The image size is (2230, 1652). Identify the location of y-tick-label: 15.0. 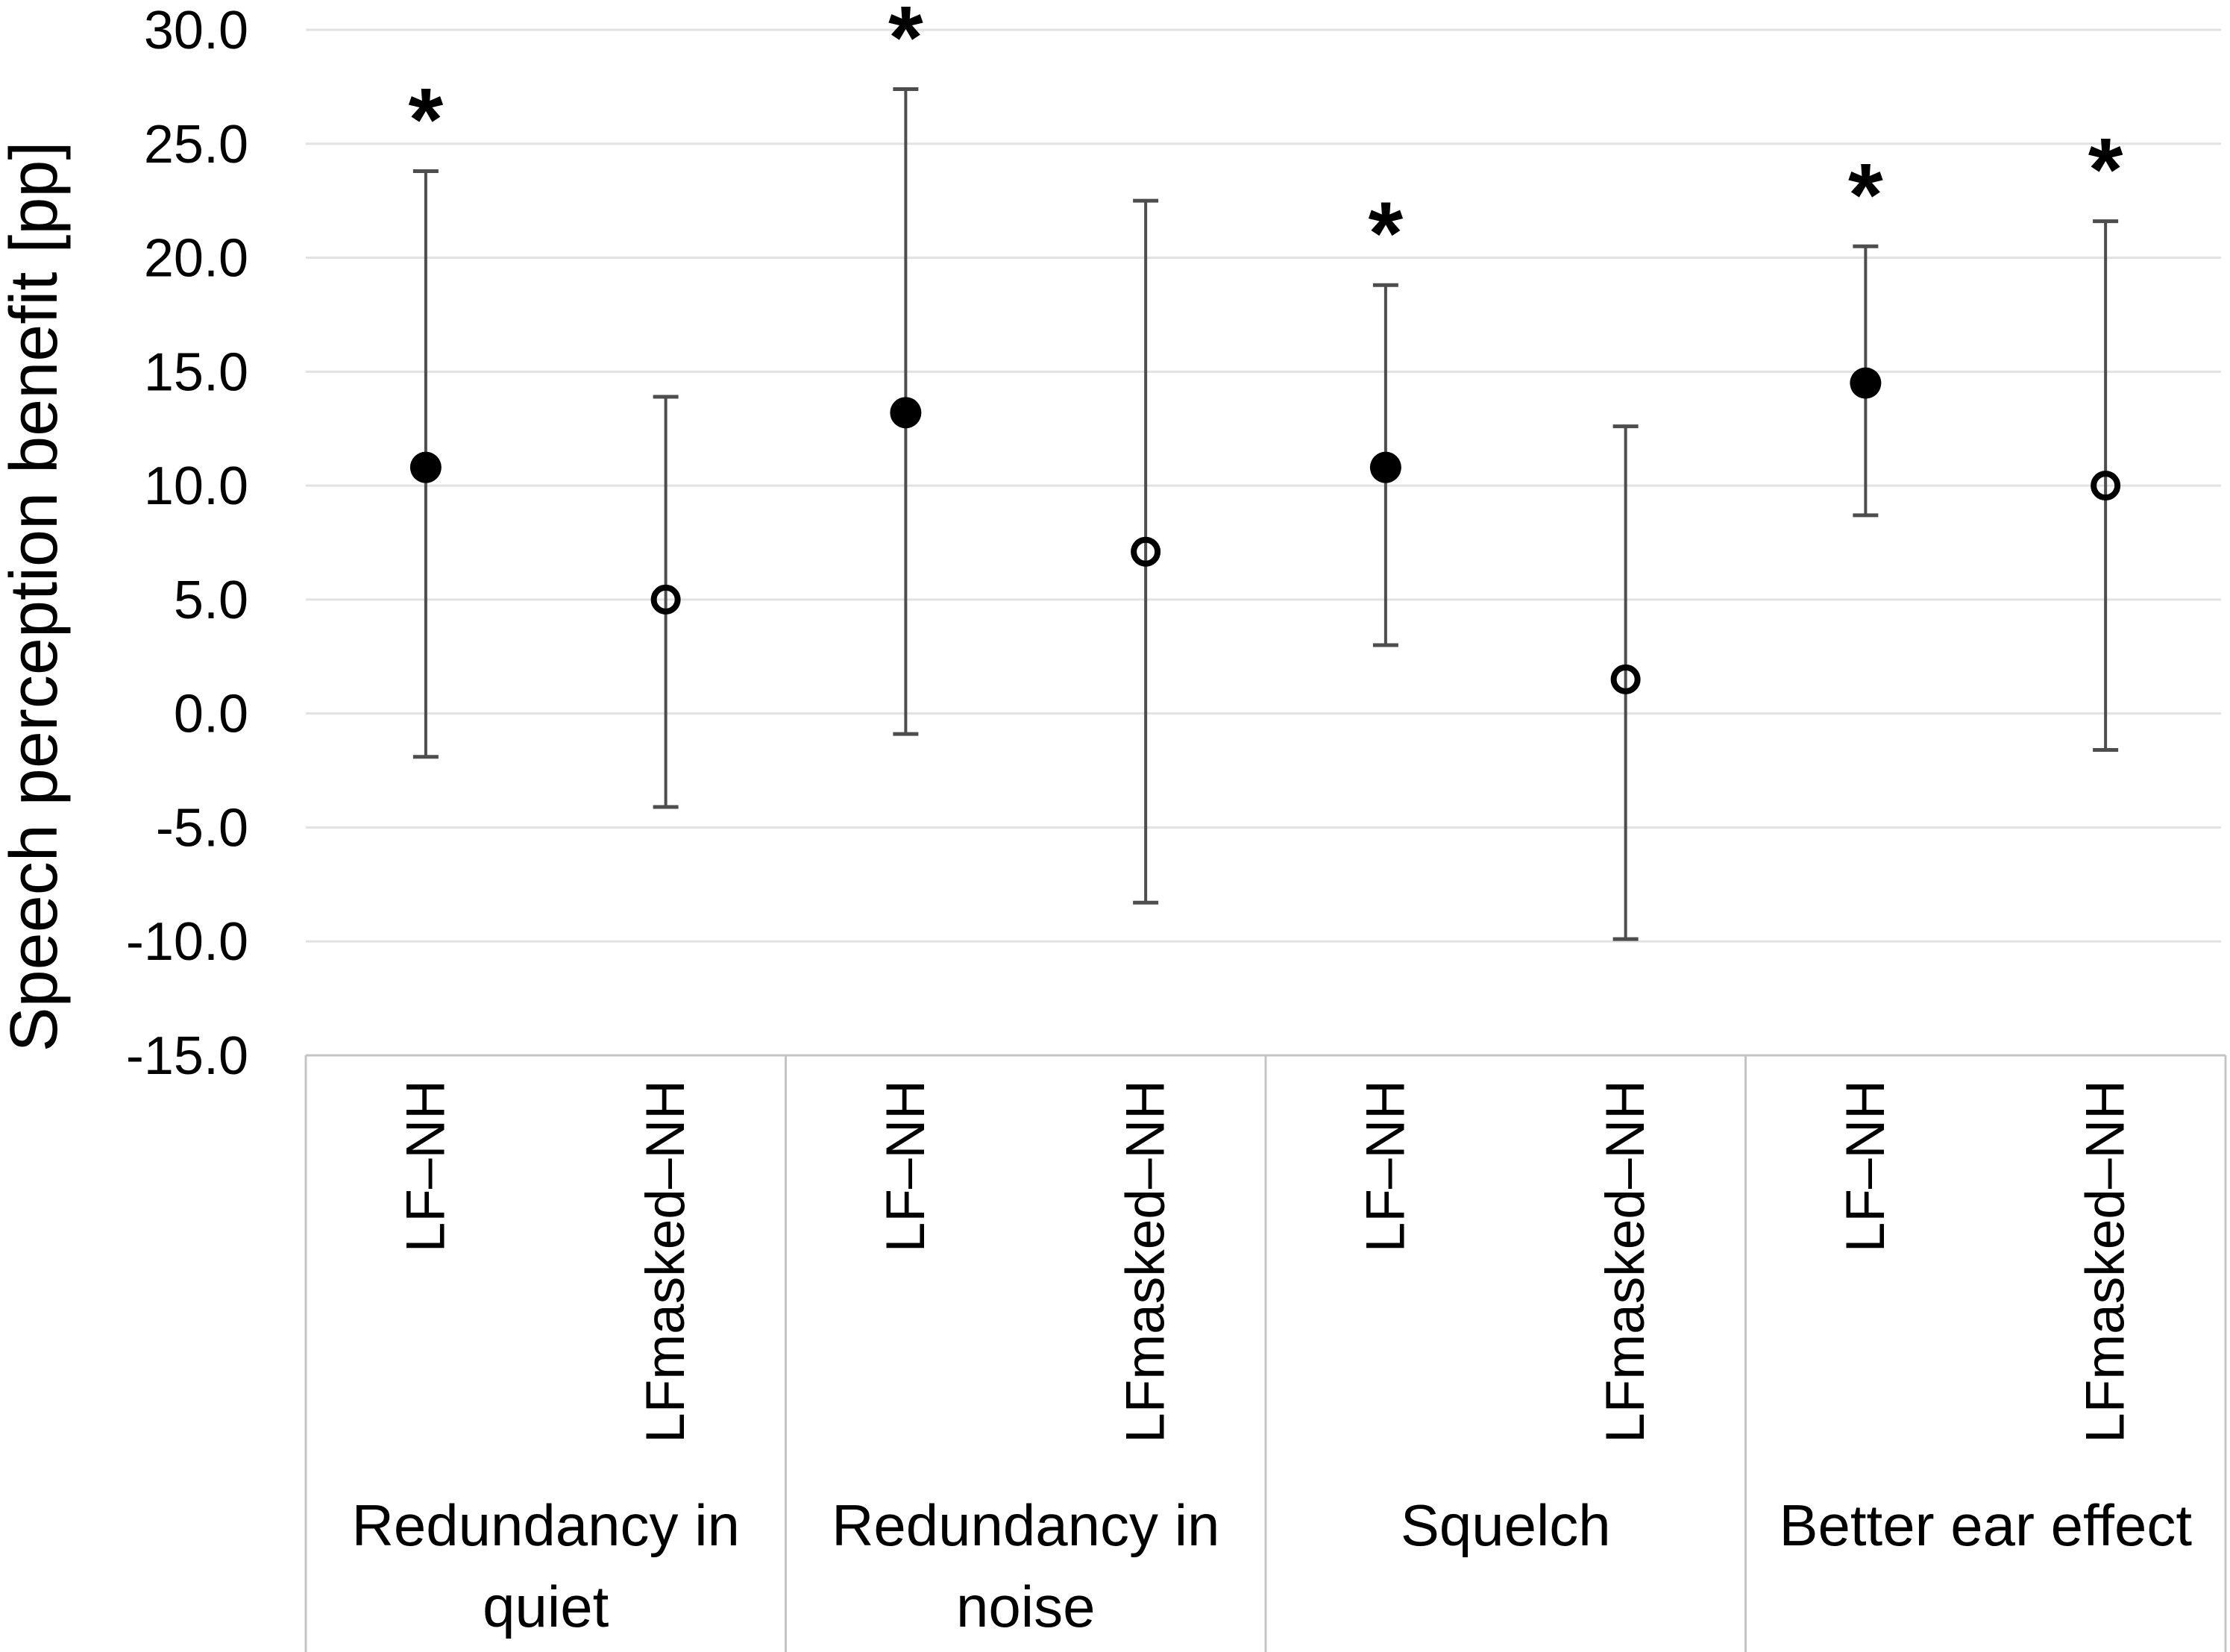
(196, 372).